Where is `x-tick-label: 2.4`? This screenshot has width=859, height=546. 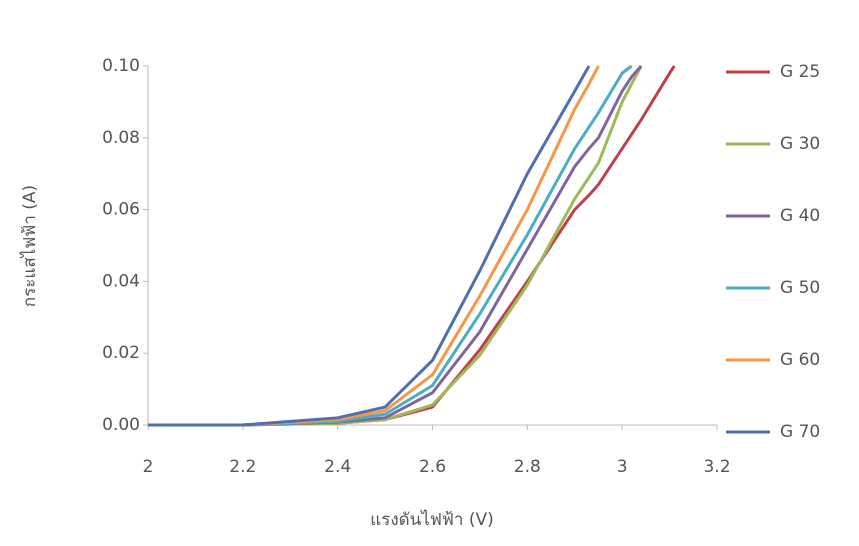 x-tick-label: 2.4 is located at coordinates (337, 467).